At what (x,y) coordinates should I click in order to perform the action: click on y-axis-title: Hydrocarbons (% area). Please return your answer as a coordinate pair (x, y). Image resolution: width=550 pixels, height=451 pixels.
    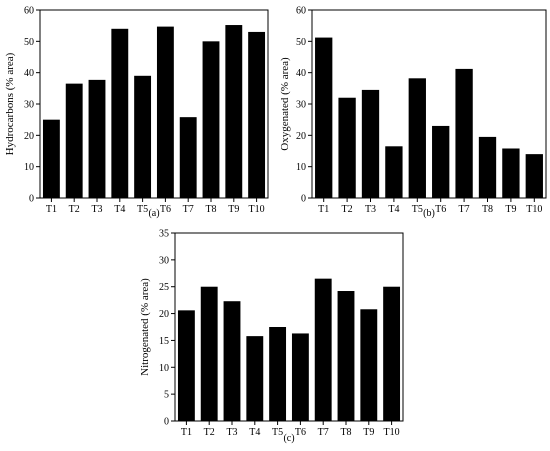
    Looking at the image, I should click on (10, 103).